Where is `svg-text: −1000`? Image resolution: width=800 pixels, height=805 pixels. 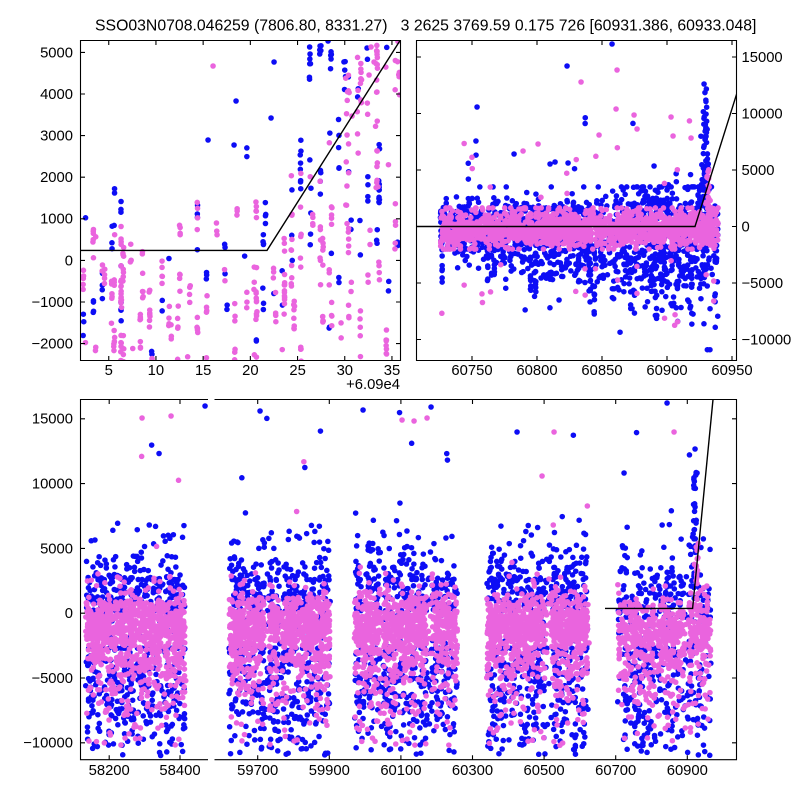
svg-text: −1000 is located at coordinates (52, 303).